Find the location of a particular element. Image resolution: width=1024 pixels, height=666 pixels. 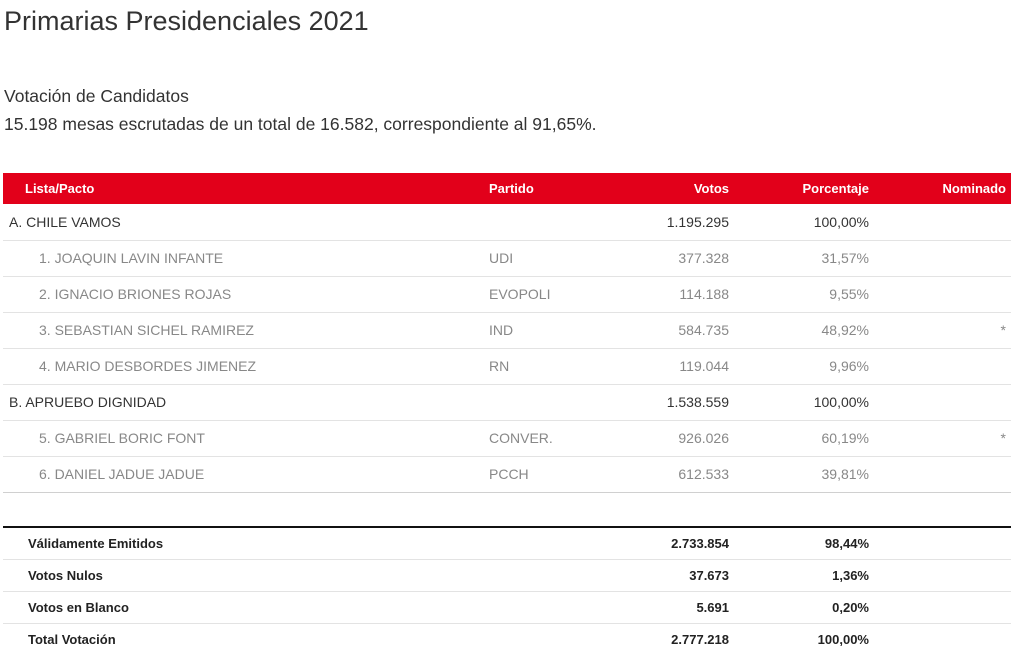

pact-name: A. CHILE VAMOS is located at coordinates (65, 221).